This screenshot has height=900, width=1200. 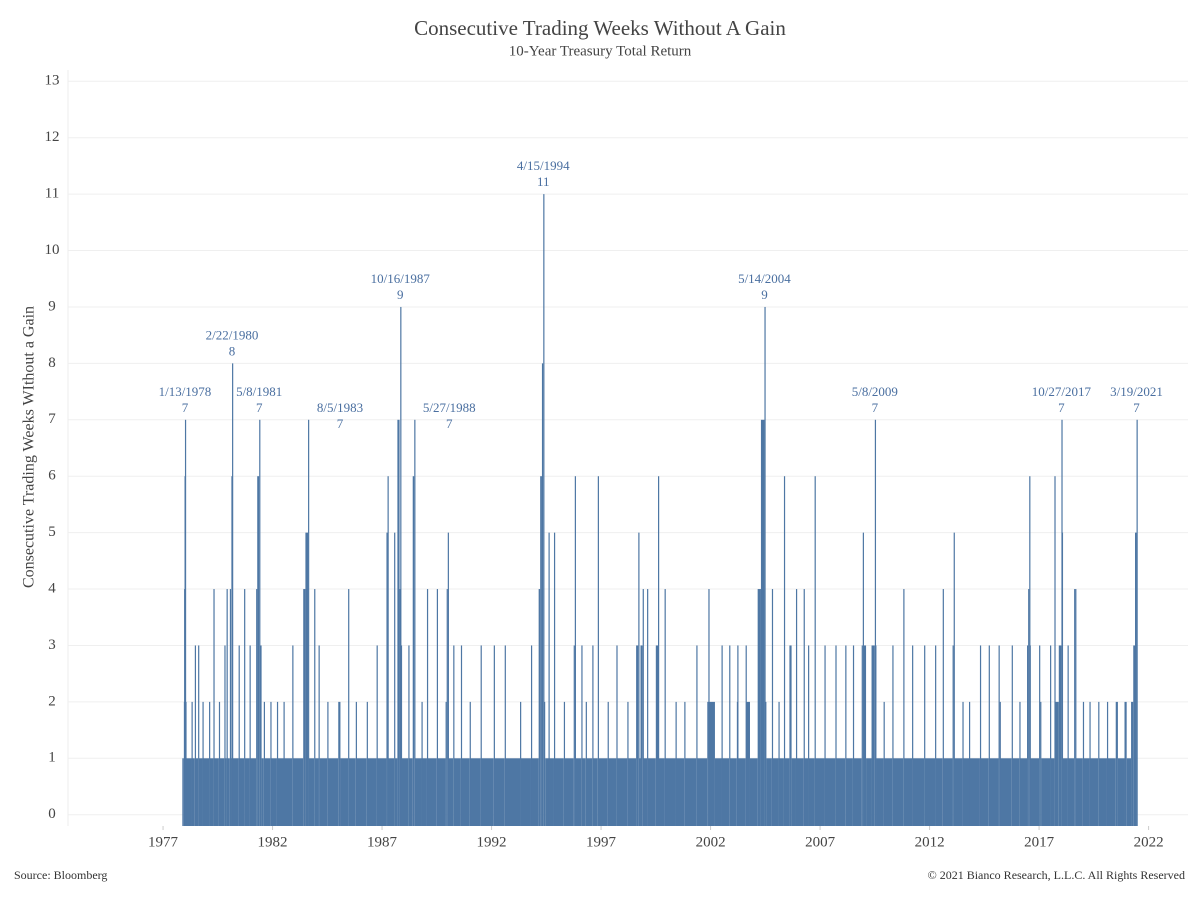 I want to click on annotation-date: 5/8/1981, so click(x=259, y=391).